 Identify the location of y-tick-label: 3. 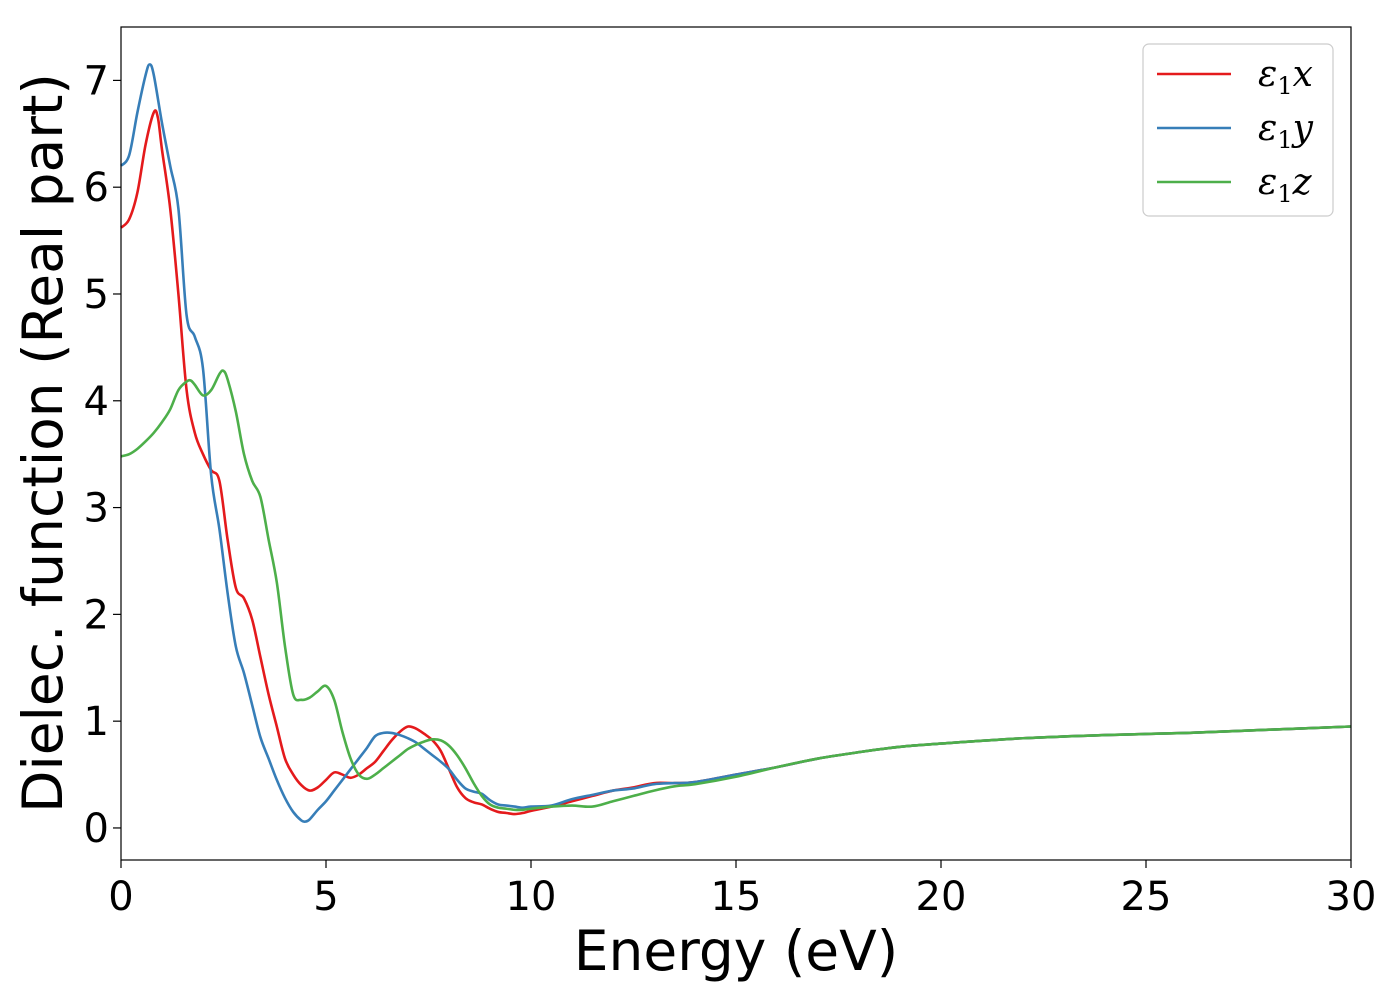
(96, 509).